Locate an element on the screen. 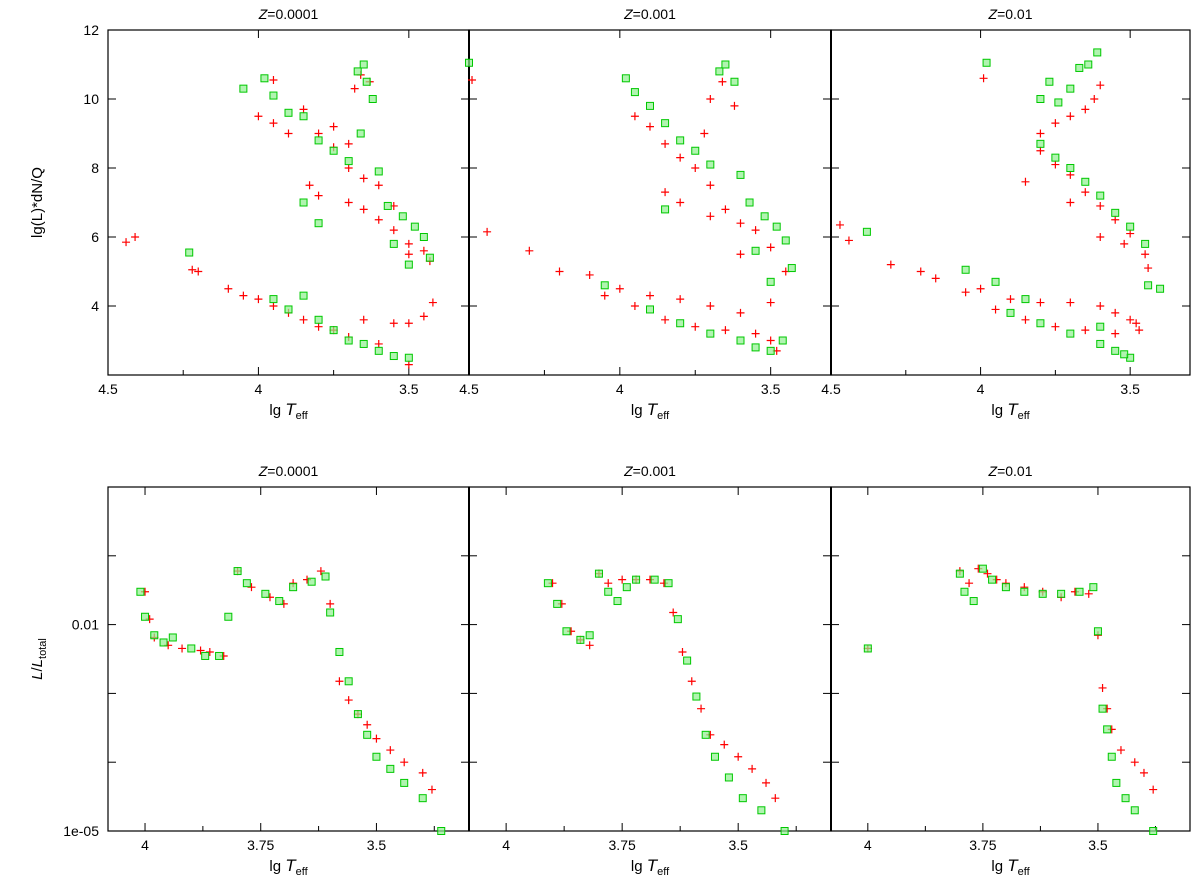  x-tick-label: 3.5 is located at coordinates (409, 389).